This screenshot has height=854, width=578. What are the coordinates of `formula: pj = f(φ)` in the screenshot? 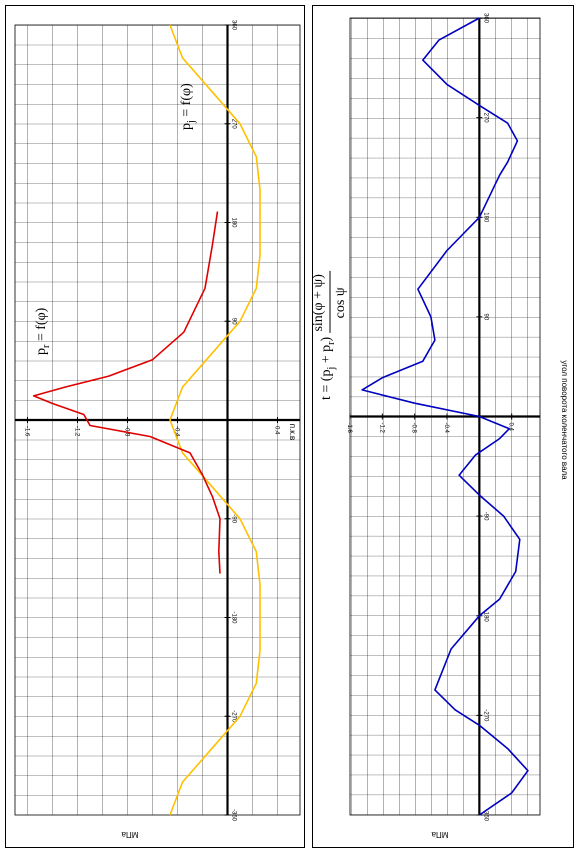 It's located at (188, 106).